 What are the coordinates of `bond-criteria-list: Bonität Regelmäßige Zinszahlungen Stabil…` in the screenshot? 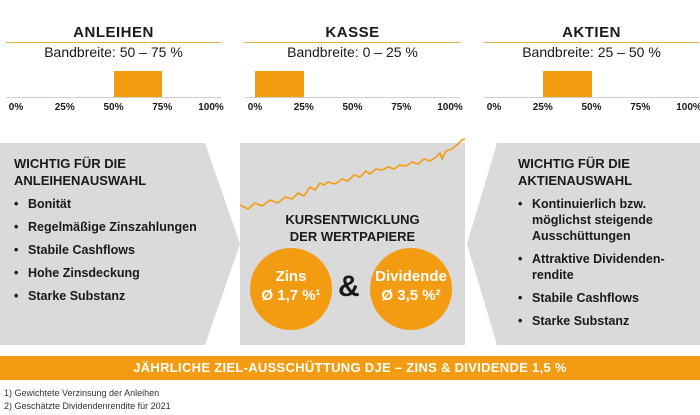 It's located at (111, 253).